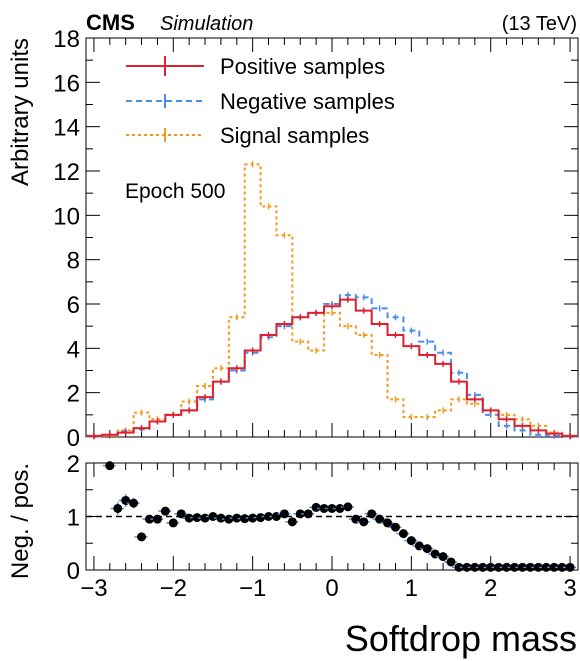 The image size is (580, 661). I want to click on main-ytick-label: 10, so click(66, 216).